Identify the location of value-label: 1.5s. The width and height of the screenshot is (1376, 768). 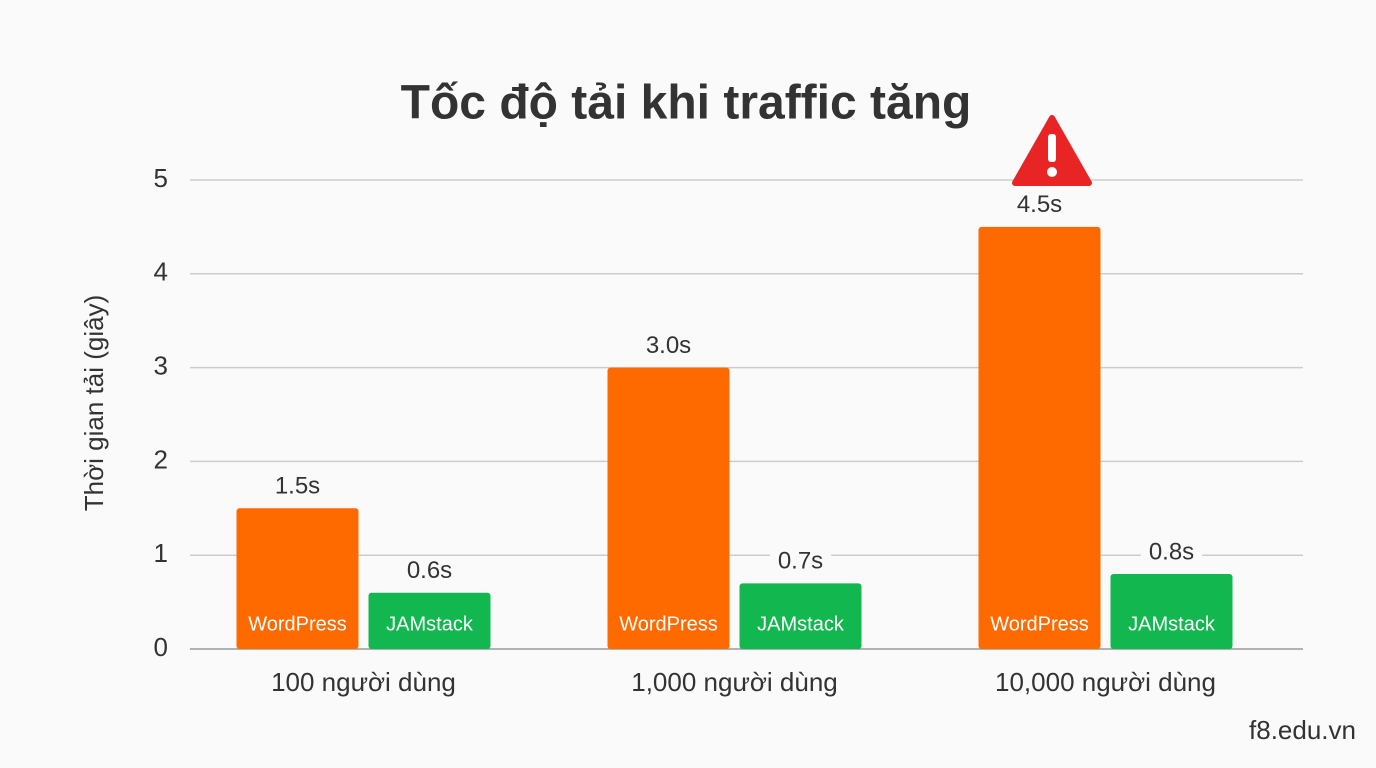
(297, 486).